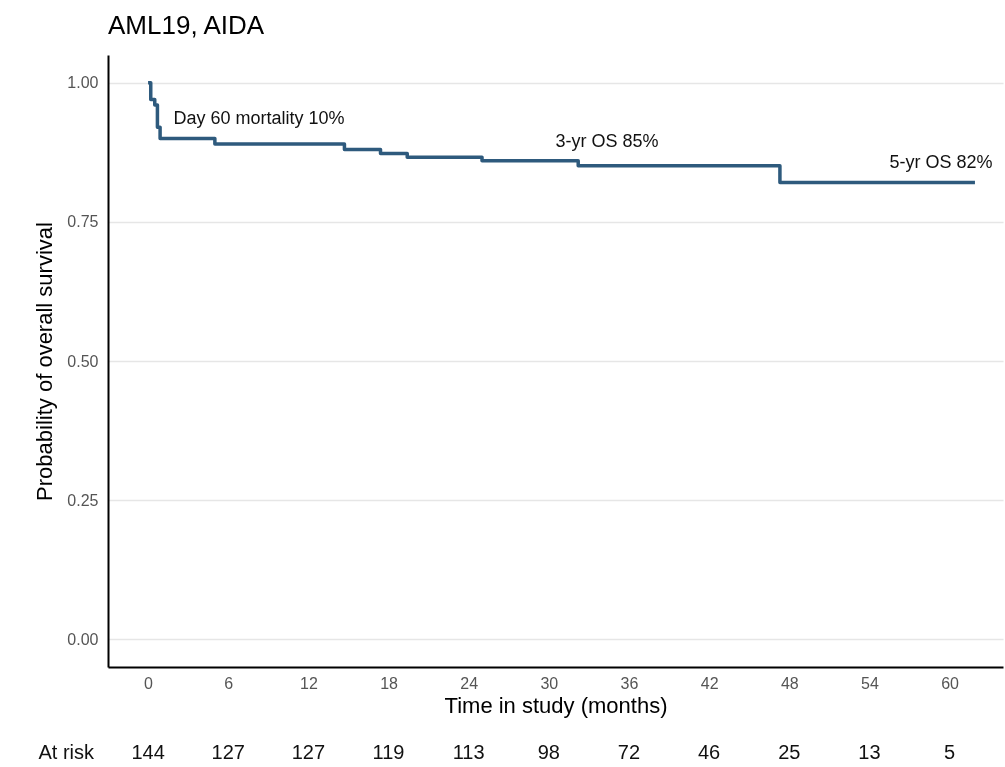  Describe the element at coordinates (709, 683) in the screenshot. I see `x-tick-label: 42` at that location.